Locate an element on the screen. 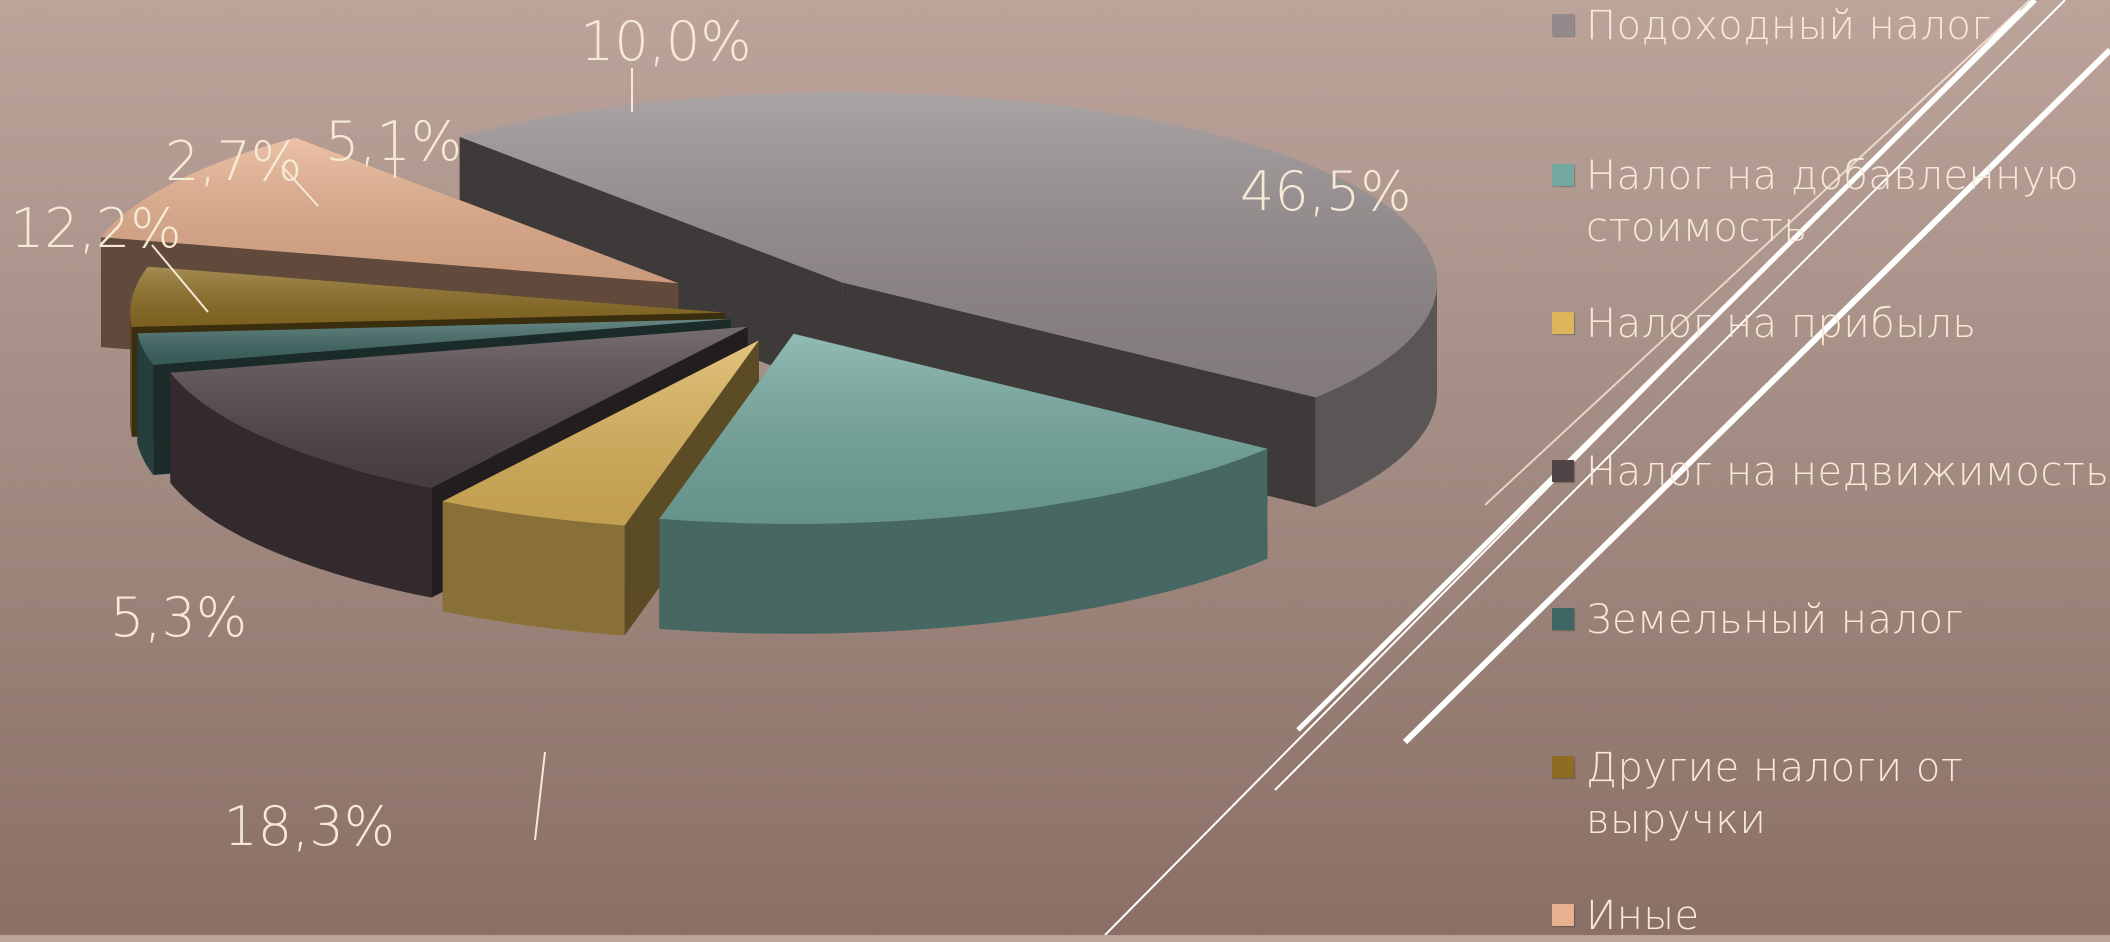 This screenshot has height=942, width=2110. legend-label: Налог на прибыль is located at coordinates (1781, 324).